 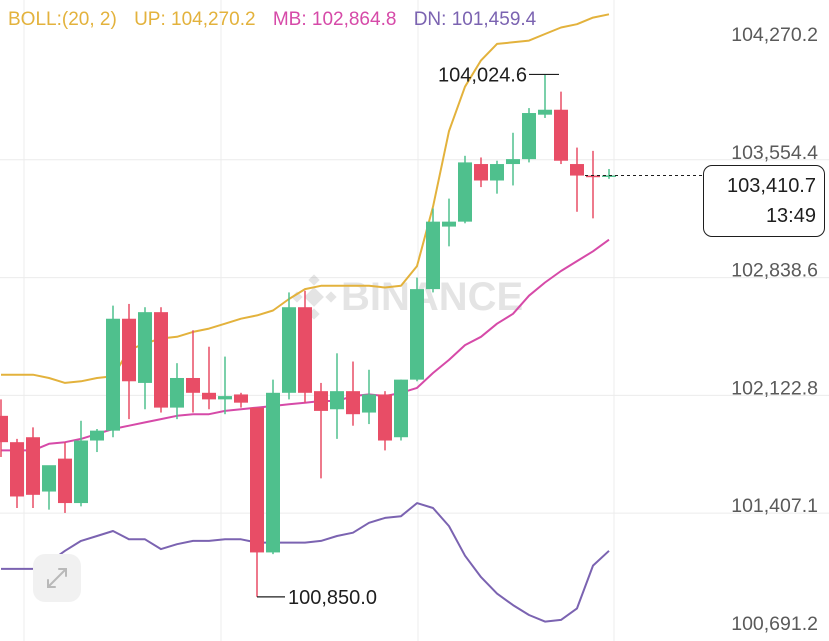 What do you see at coordinates (764, 201) in the screenshot?
I see `current-price-tag: 103,410.7 13:49` at bounding box center [764, 201].